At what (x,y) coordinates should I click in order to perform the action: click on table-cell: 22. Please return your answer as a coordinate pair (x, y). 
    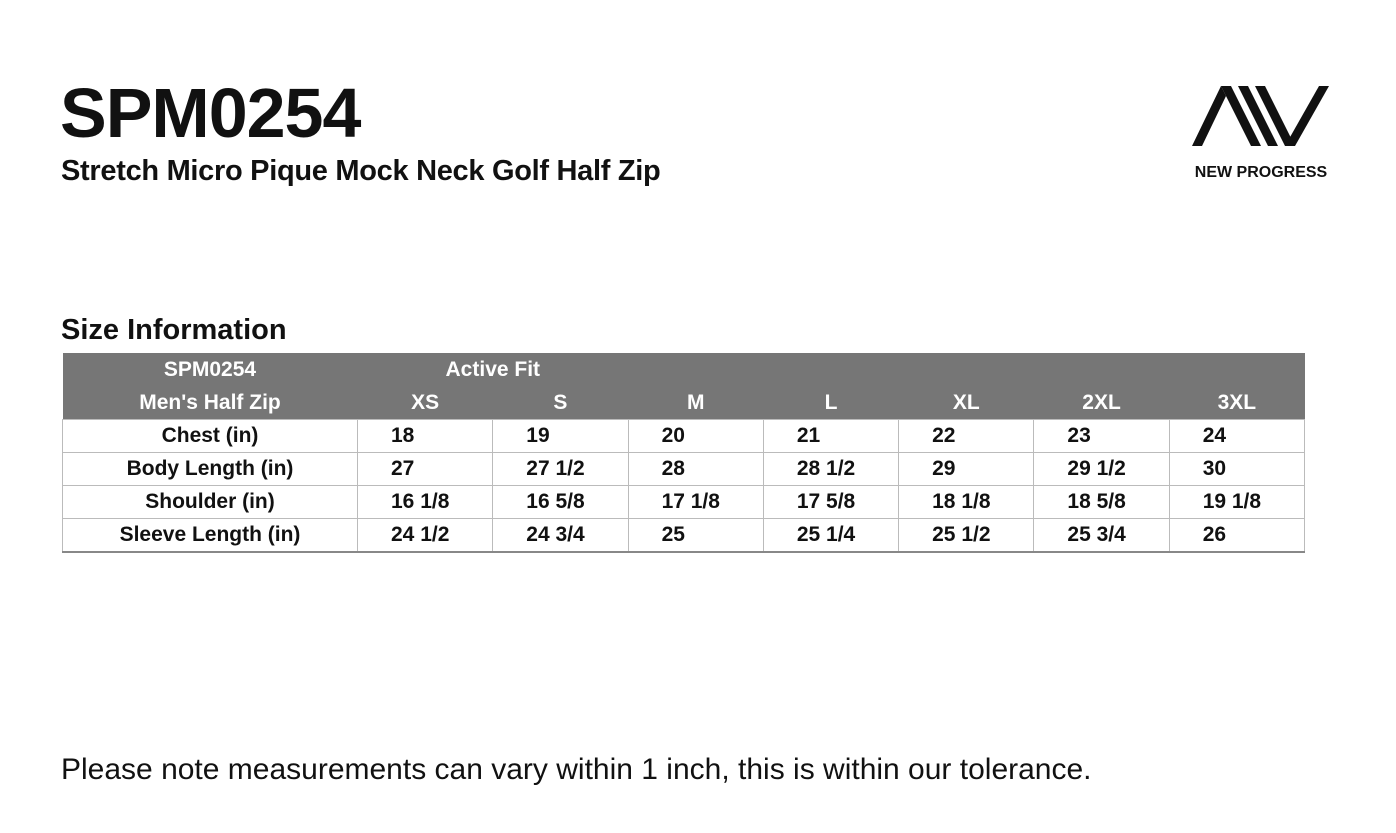
    Looking at the image, I should click on (966, 436).